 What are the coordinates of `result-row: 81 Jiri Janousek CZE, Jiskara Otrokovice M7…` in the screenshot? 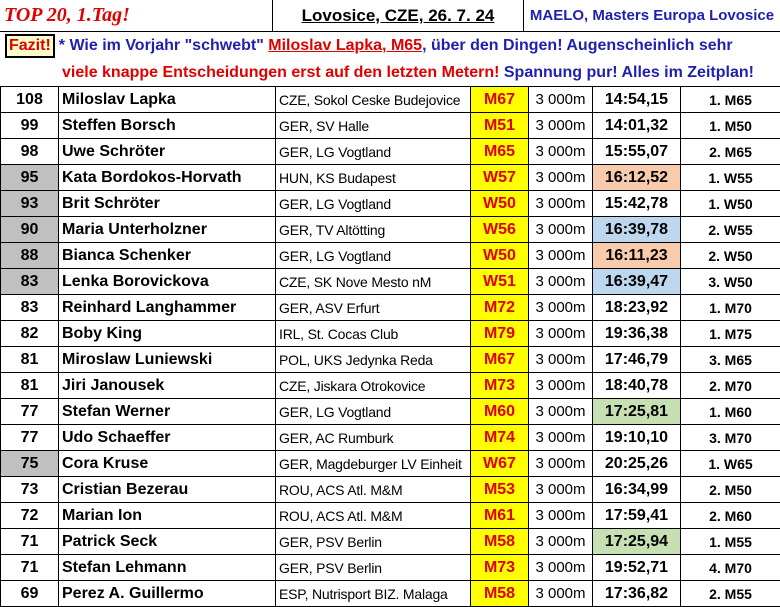 It's located at (390, 385).